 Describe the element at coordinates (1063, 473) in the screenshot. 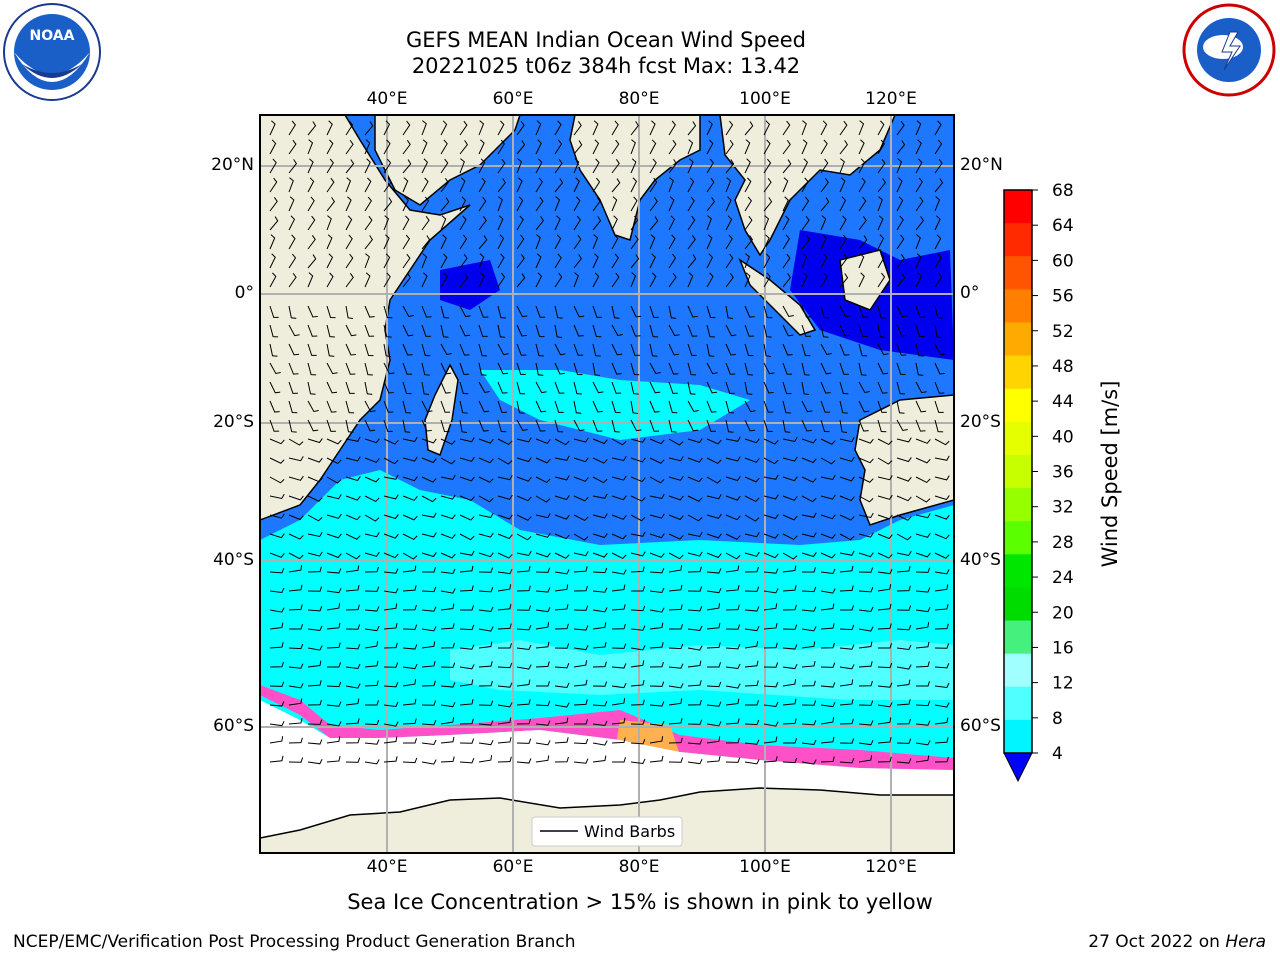

I see `colorbar-tick-label: 36` at that location.